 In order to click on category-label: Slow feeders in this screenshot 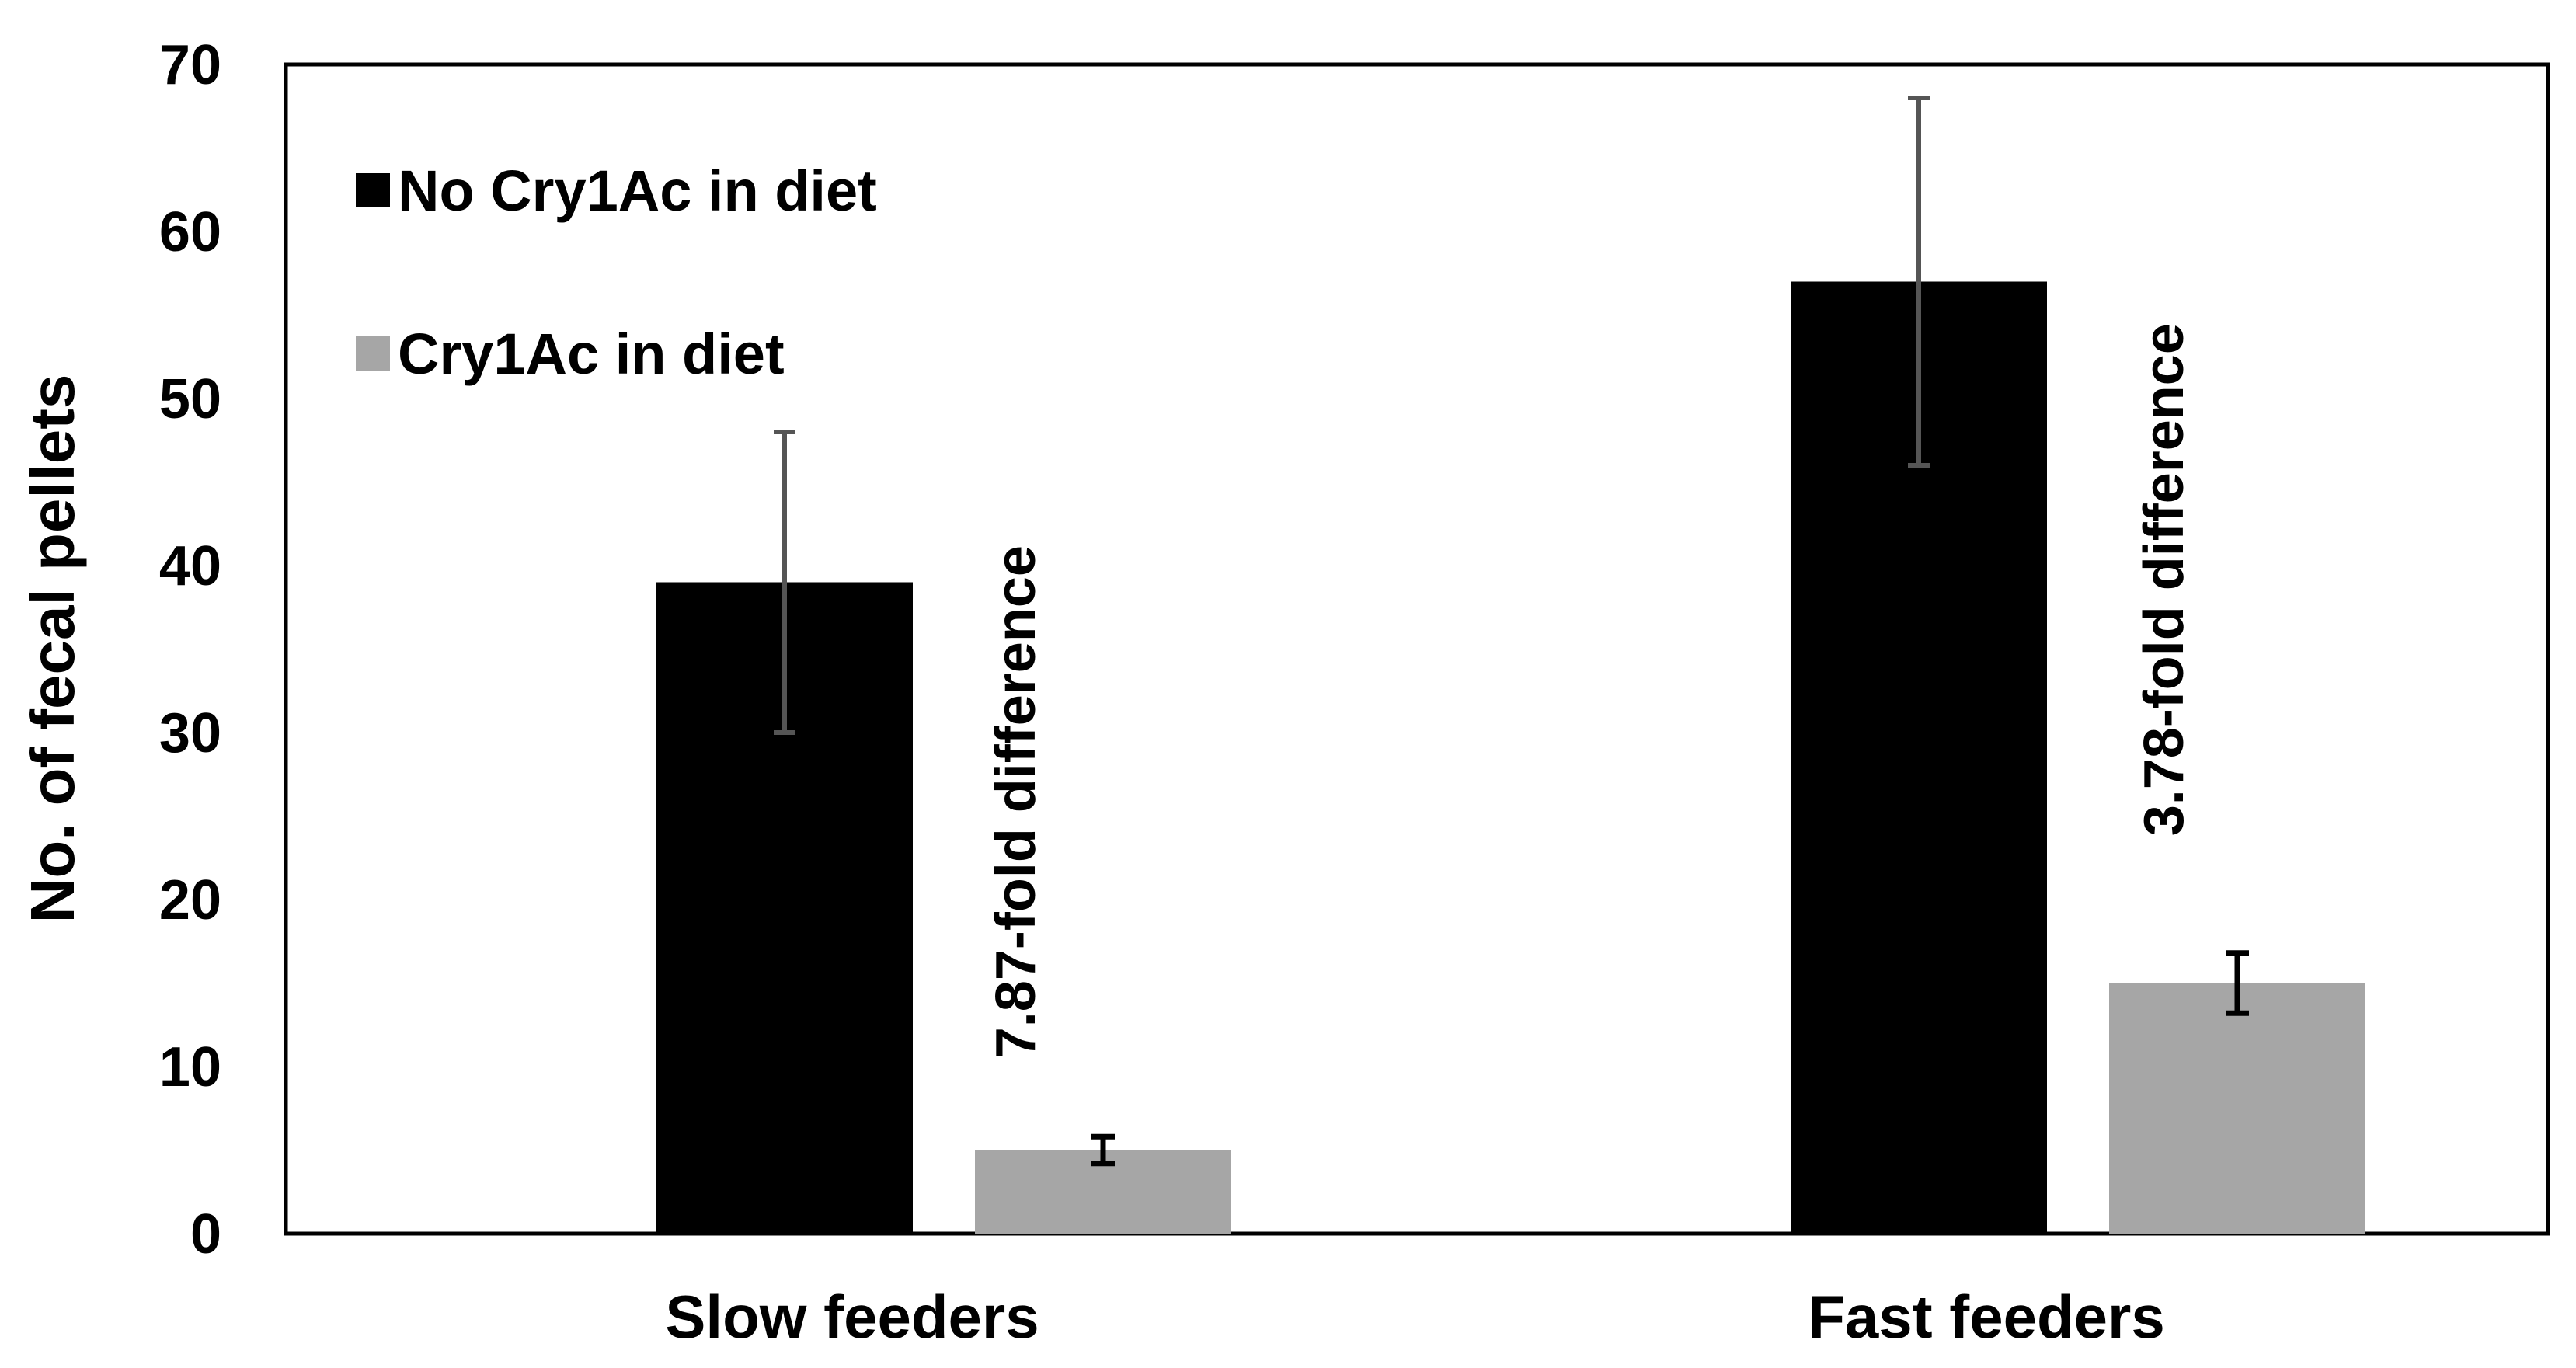, I will do `click(852, 1317)`.